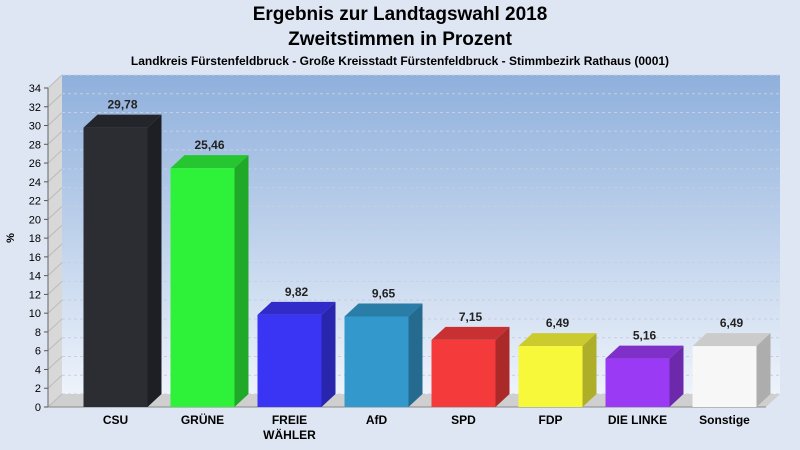  I want to click on y-tick-label: 30, so click(35, 127).